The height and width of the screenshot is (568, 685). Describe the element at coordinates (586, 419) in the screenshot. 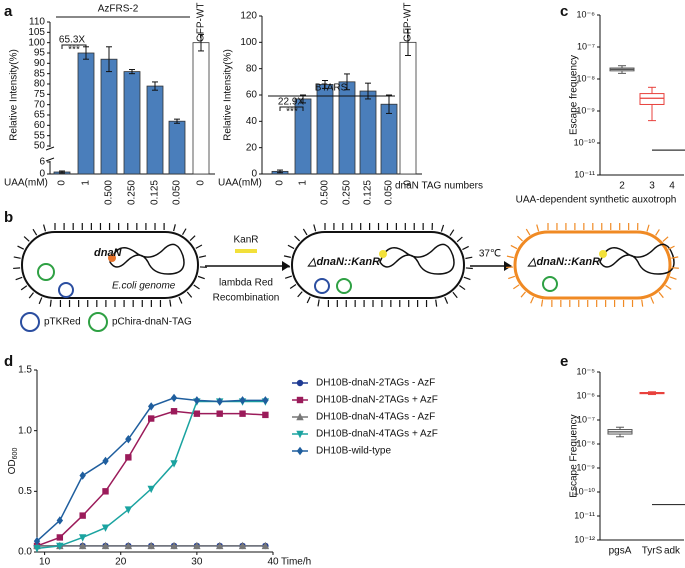

I see `y-tick-label: 10⁻⁷` at that location.